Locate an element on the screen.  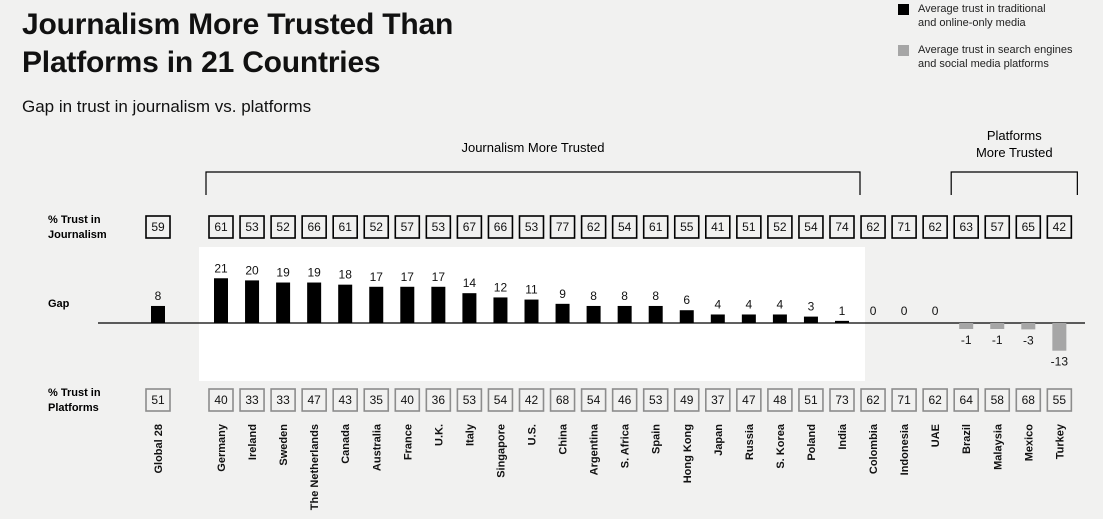
platforms-value-india: 73 is located at coordinates (842, 400).